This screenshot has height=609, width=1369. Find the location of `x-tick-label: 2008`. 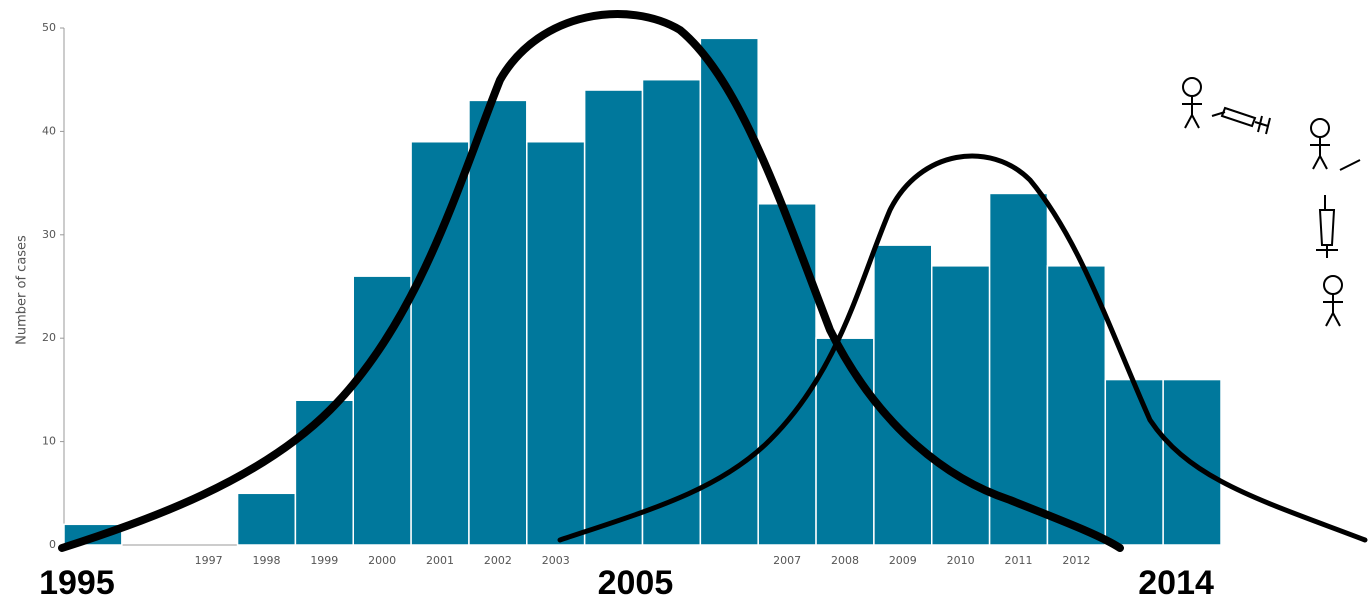

x-tick-label: 2008 is located at coordinates (845, 560).